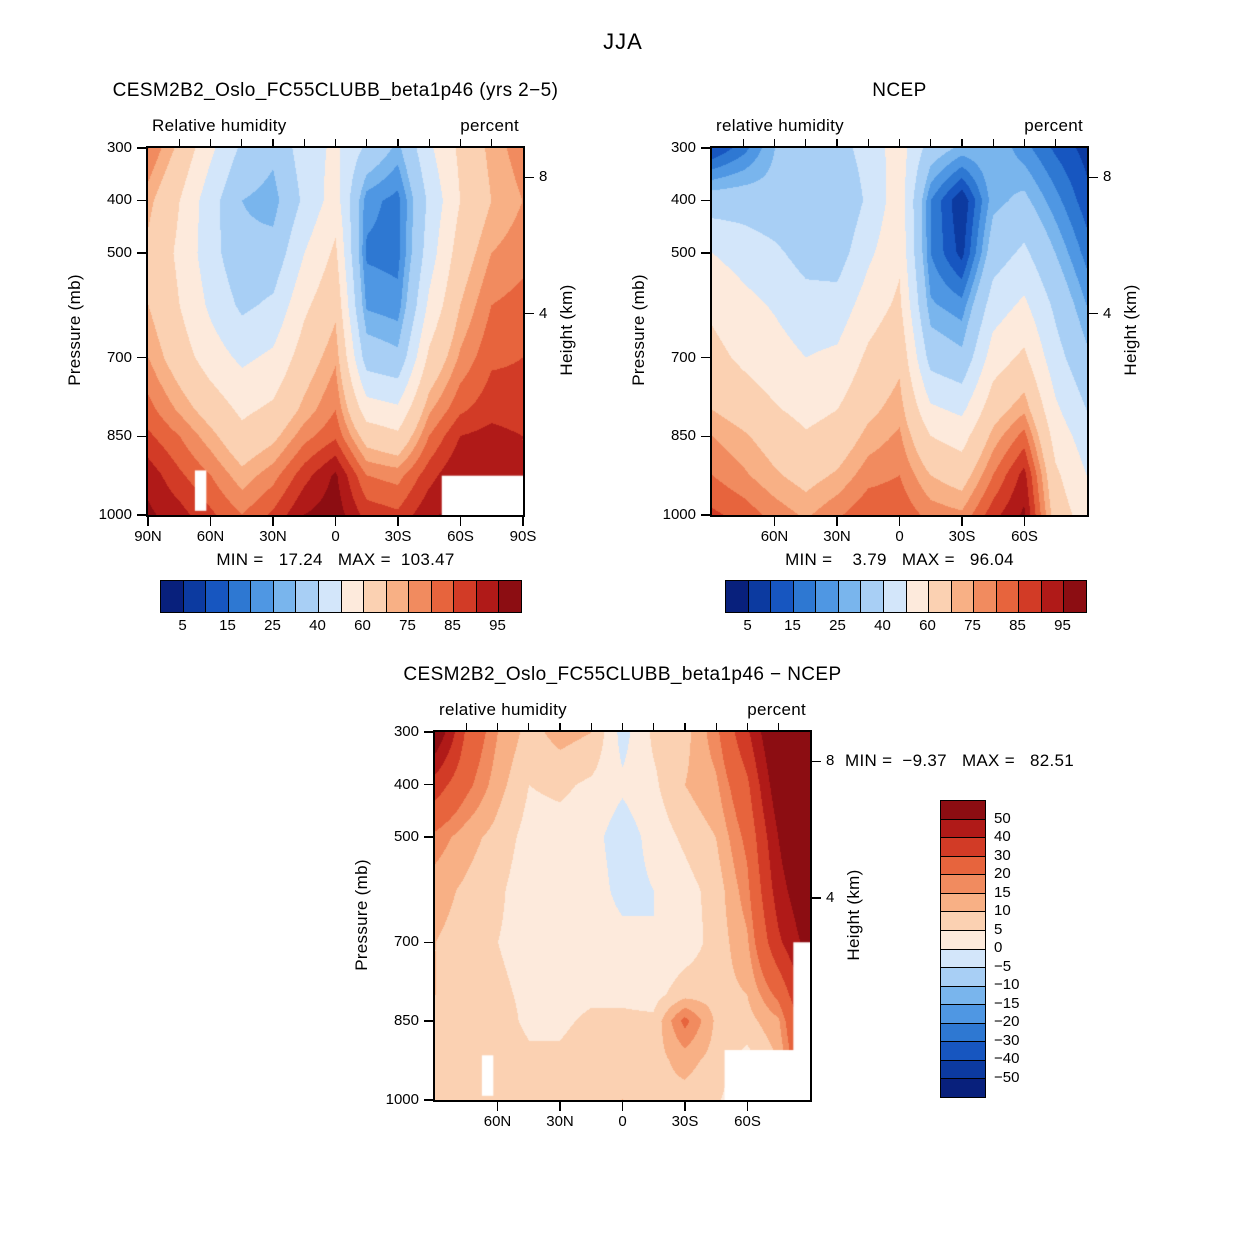 The width and height of the screenshot is (1246, 1248). Describe the element at coordinates (683, 147) in the screenshot. I see `pressure-tick-label-ncep: 300` at that location.